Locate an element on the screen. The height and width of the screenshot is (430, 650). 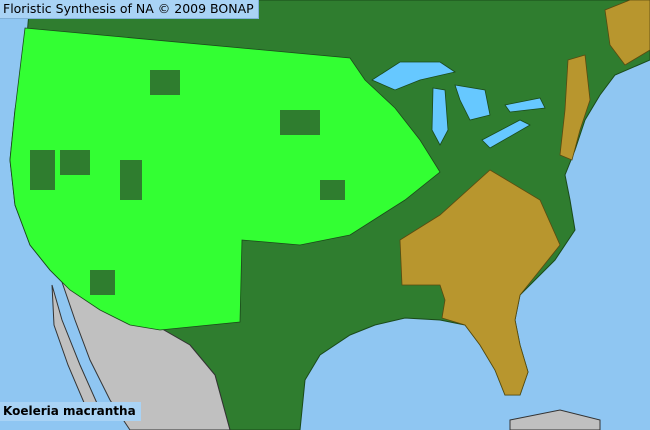
great-lakes is located at coordinates (458, 105).